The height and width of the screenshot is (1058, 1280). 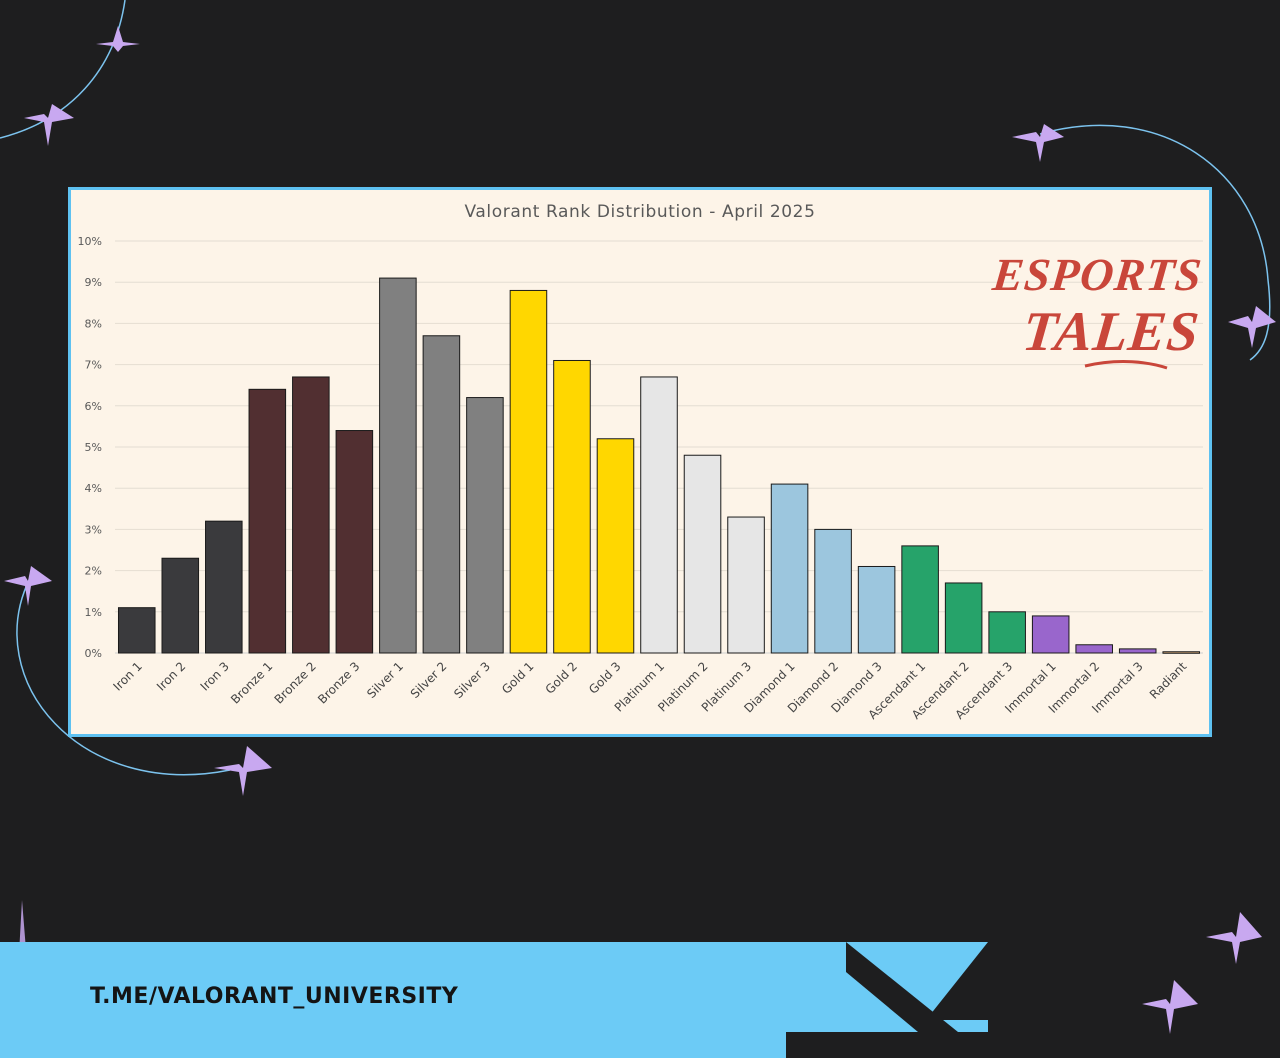 What do you see at coordinates (251, 682) in the screenshot?
I see `x-tick-label: Bronze 1` at bounding box center [251, 682].